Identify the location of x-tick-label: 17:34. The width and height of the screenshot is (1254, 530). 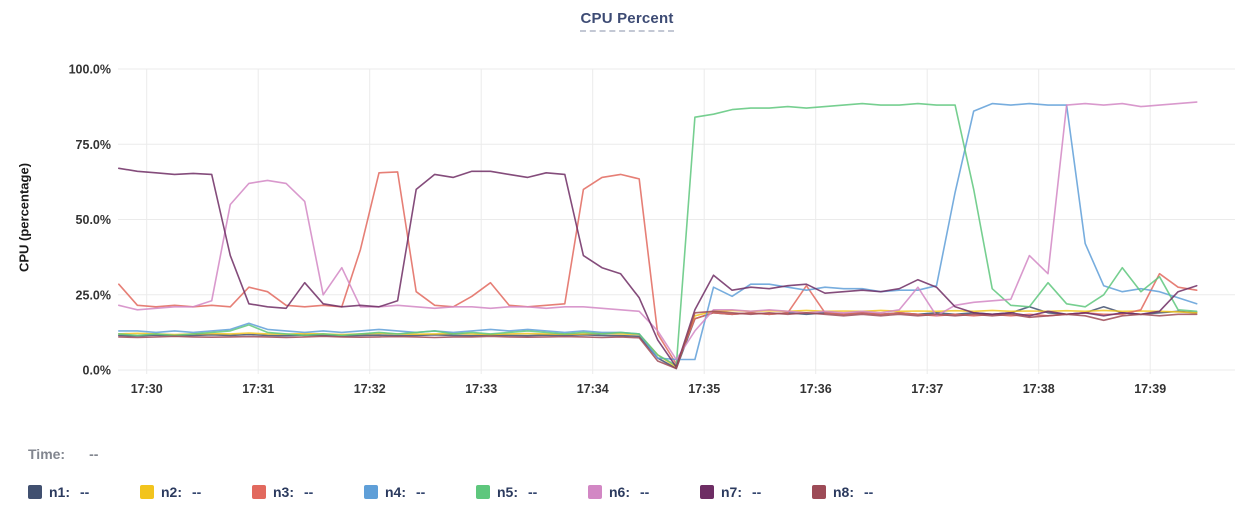
(593, 389).